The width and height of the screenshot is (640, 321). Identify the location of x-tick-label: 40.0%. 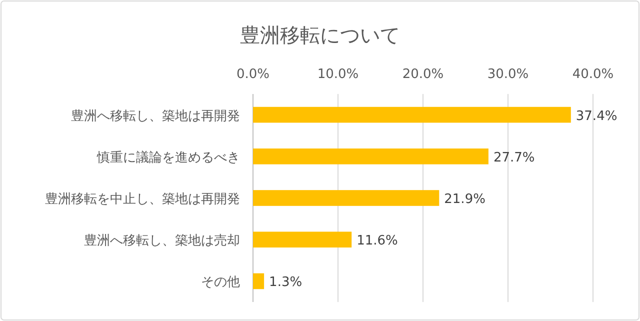
(593, 74).